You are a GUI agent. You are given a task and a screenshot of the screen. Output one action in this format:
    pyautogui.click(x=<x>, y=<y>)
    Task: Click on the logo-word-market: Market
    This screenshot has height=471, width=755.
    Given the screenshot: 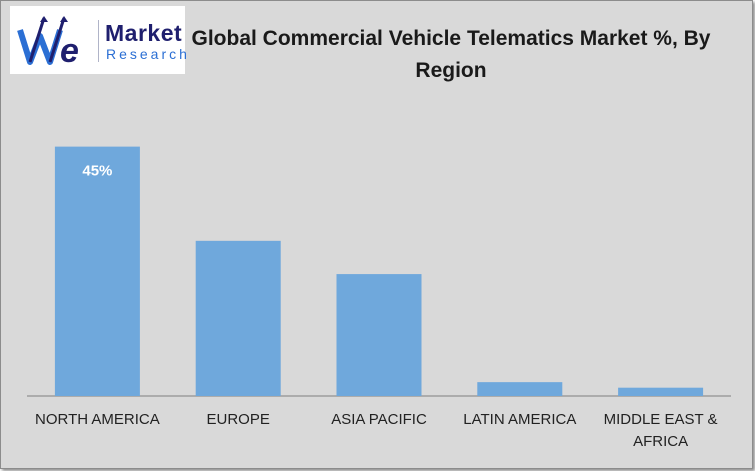 What is the action you would take?
    pyautogui.click(x=144, y=33)
    